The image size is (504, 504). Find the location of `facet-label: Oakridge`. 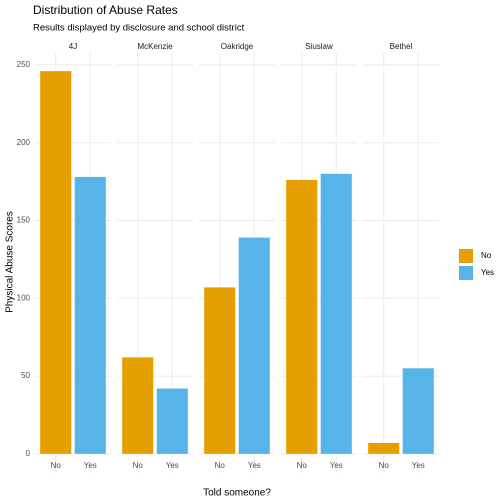

facet-label: Oakridge is located at coordinates (237, 46).